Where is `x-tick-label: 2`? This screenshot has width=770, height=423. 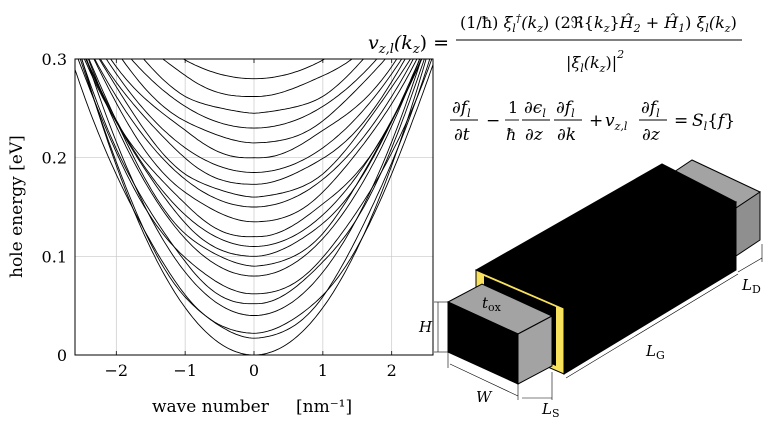
x-tick-label: 2 is located at coordinates (392, 370).